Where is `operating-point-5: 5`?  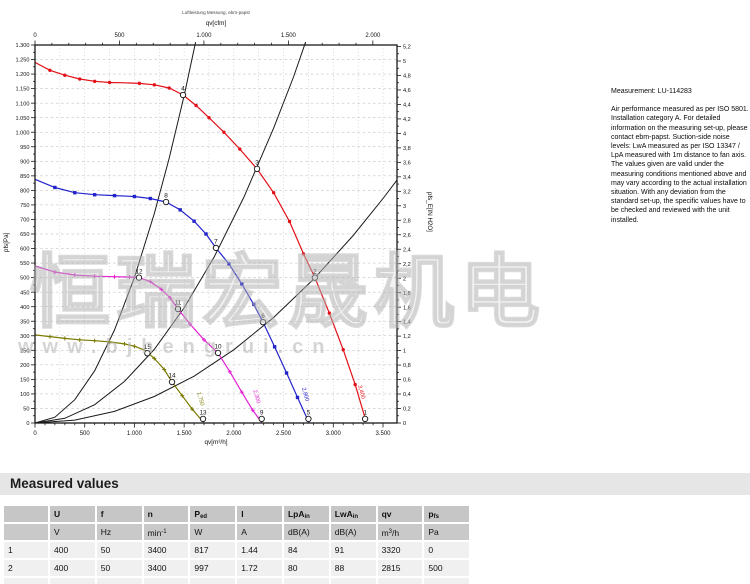
operating-point-5: 5 is located at coordinates (308, 416).